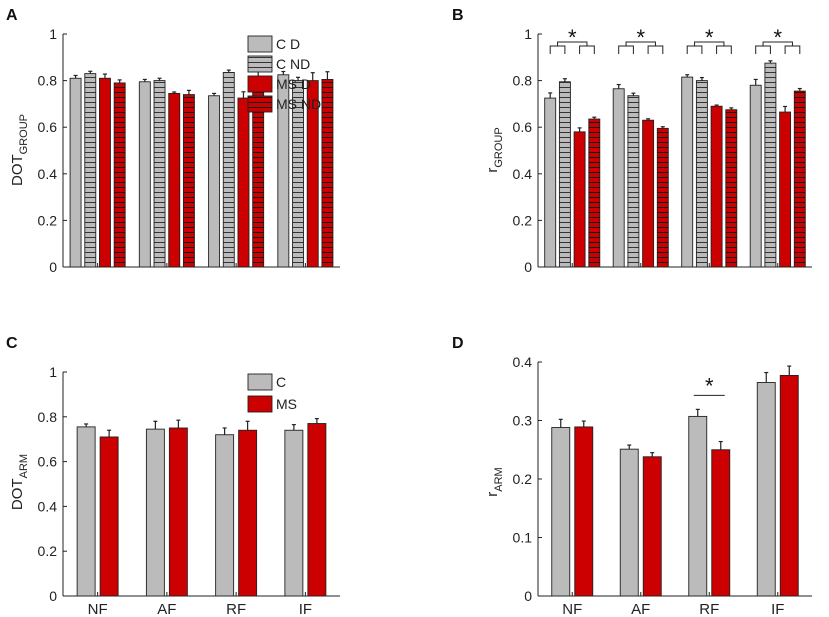 This screenshot has width=829, height=617. I want to click on y-tick-label: 0.3, so click(523, 421).